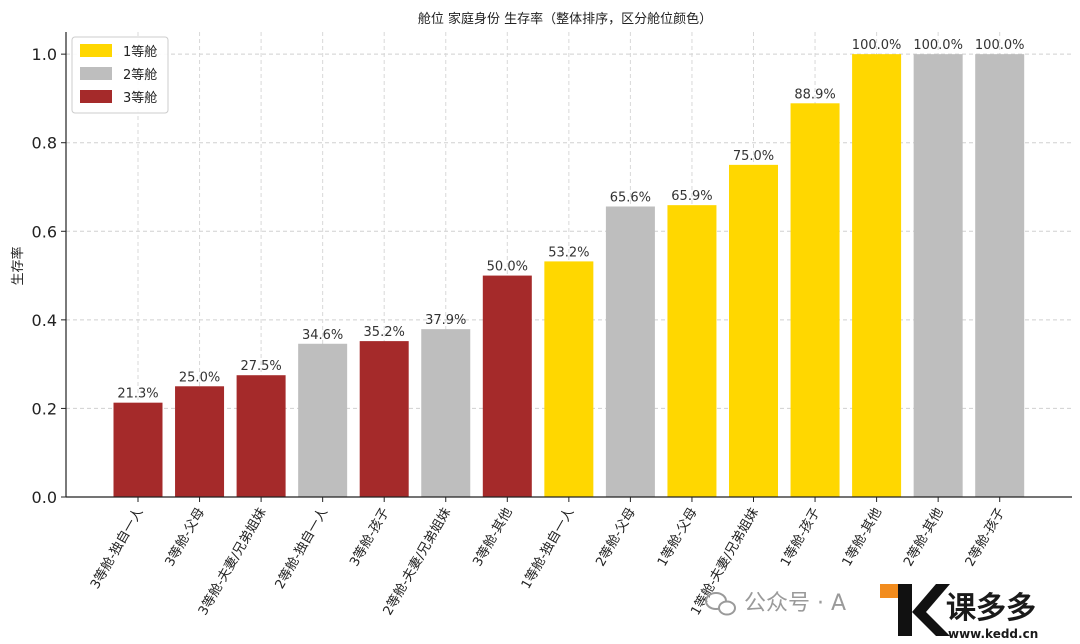  I want to click on x-tick-label: 3等舱-夫妻/兄弟姐妹, so click(232, 561).